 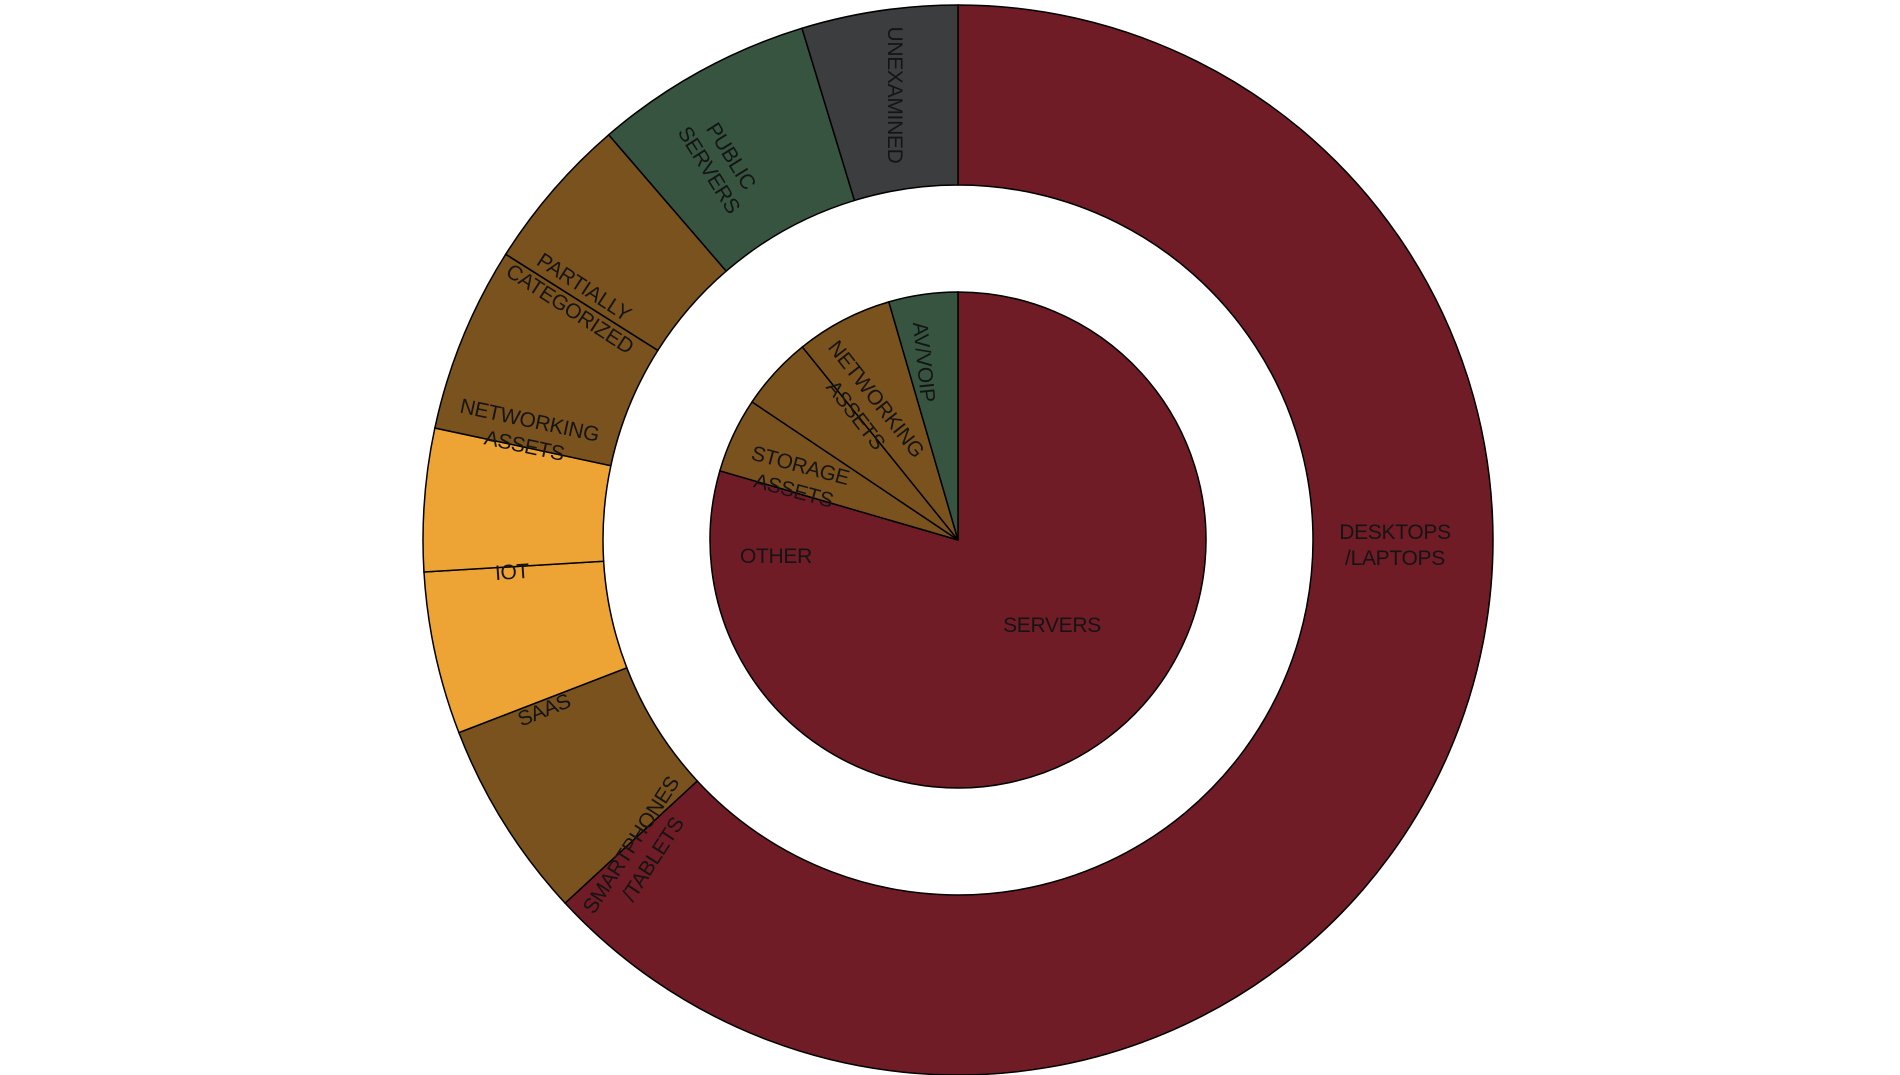 I want to click on inner-label-line: OTHER, so click(x=776, y=556).